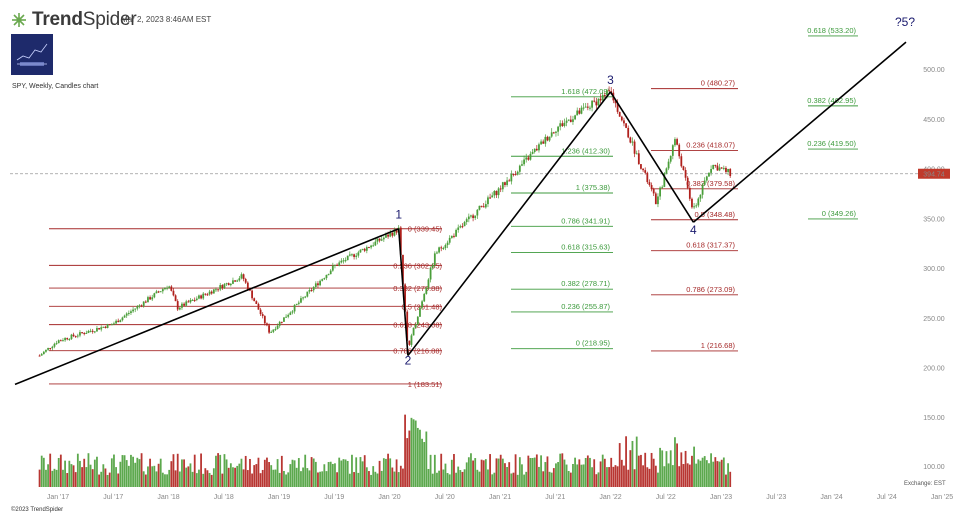 The height and width of the screenshot is (517, 960). I want to click on fib-level-label: 0.236 (302.65), so click(417, 265).